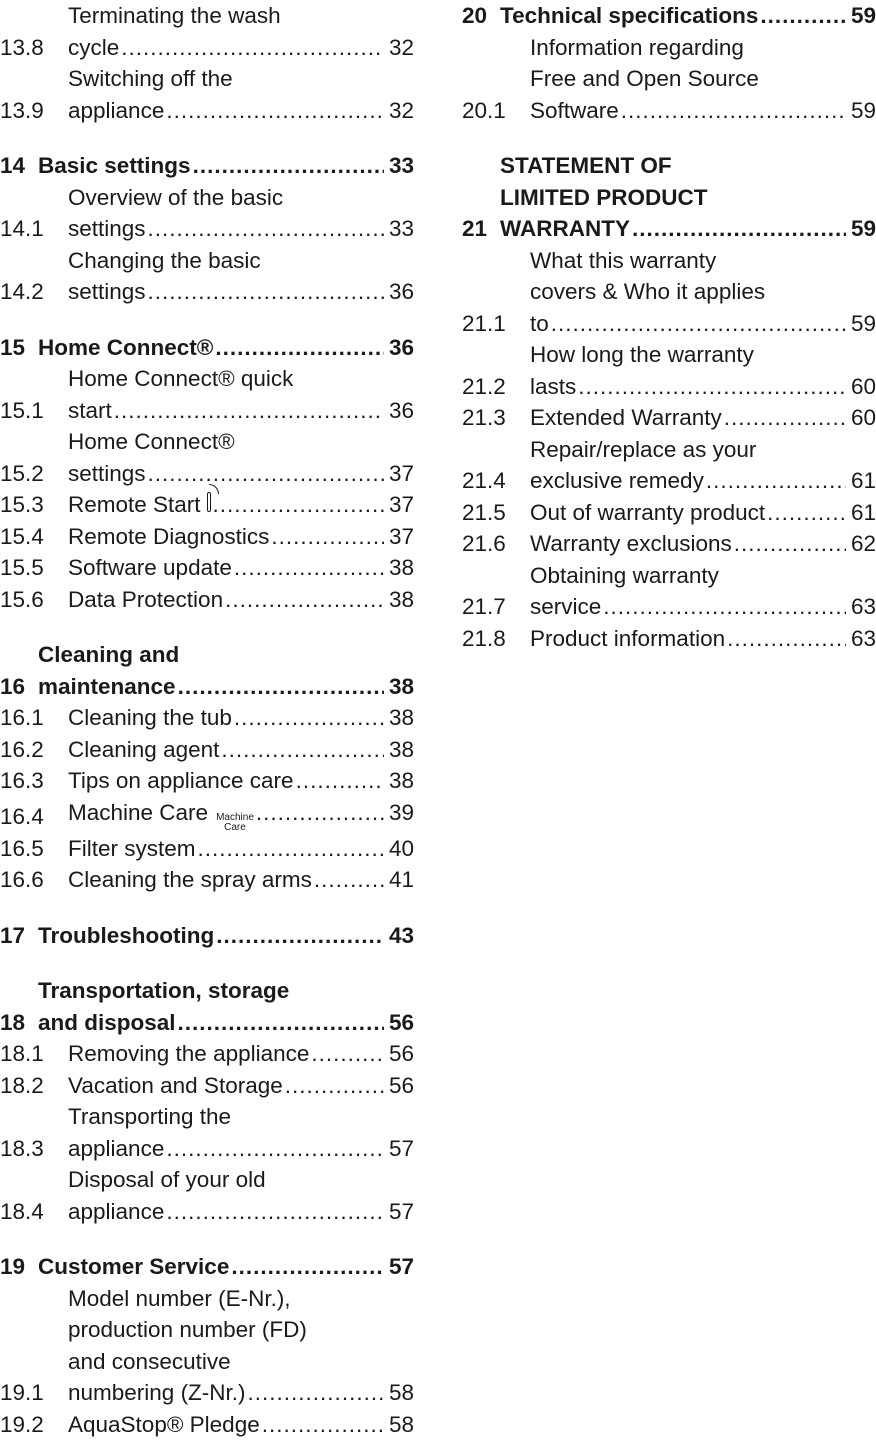  I want to click on toc-number: 13.9, so click(34, 111).